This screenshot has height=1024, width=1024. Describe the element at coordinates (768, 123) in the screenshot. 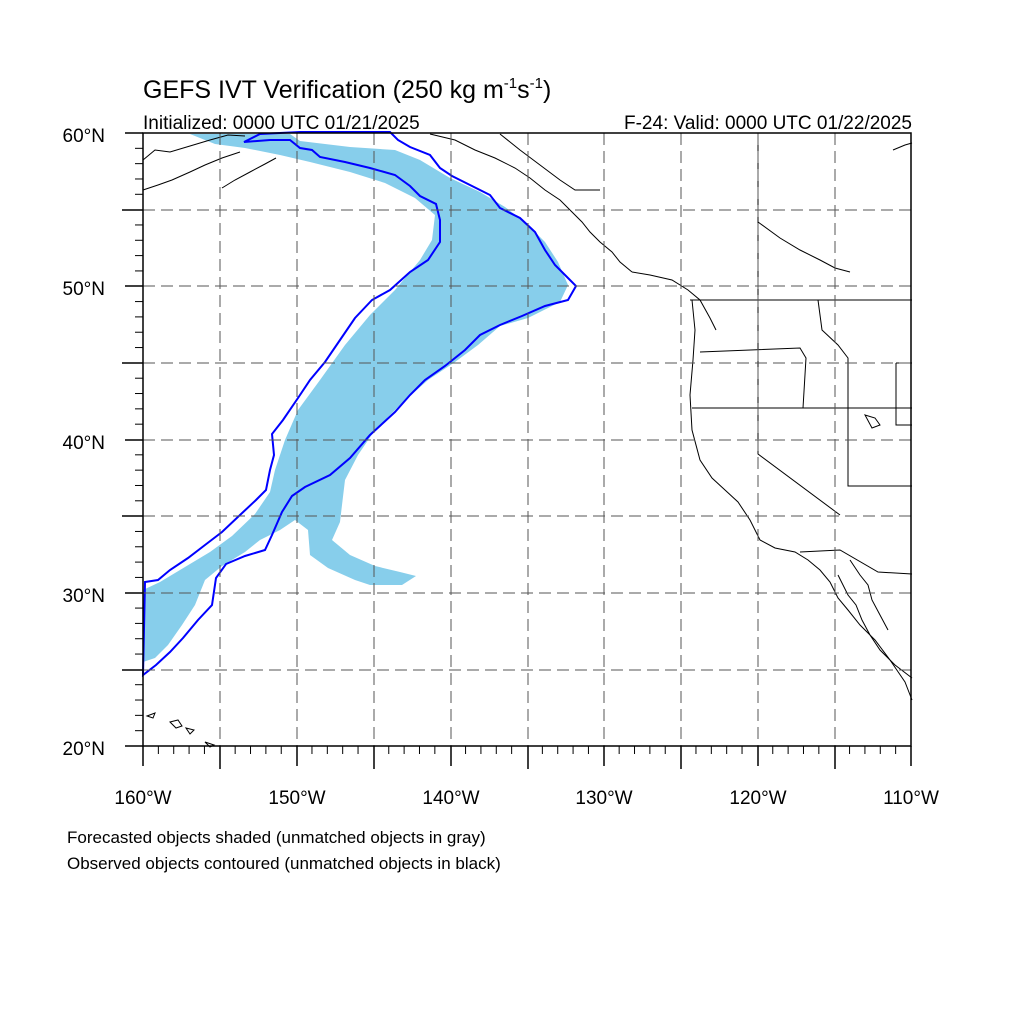

I see `valid-label: F-24: Valid: 0000 UTC 01/22/2025` at that location.